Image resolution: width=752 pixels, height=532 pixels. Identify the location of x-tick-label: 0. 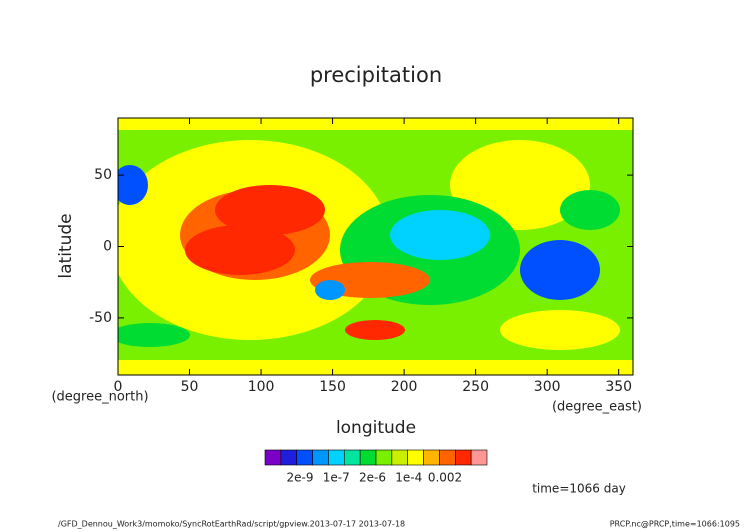
(118, 387).